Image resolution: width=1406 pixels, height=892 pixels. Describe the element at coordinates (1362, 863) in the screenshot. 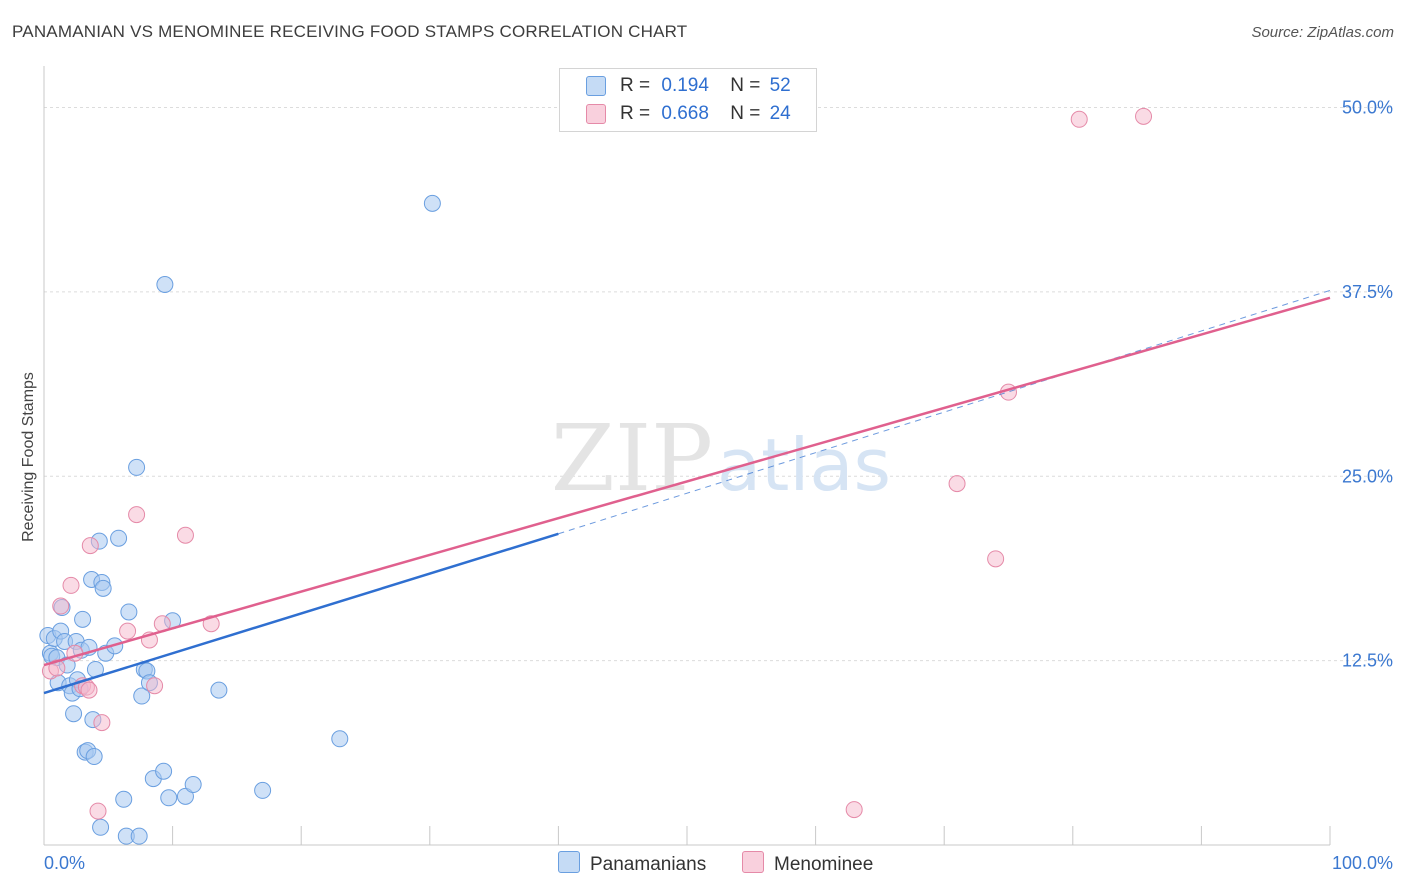

I see `x-tick-label: 100.0%` at that location.